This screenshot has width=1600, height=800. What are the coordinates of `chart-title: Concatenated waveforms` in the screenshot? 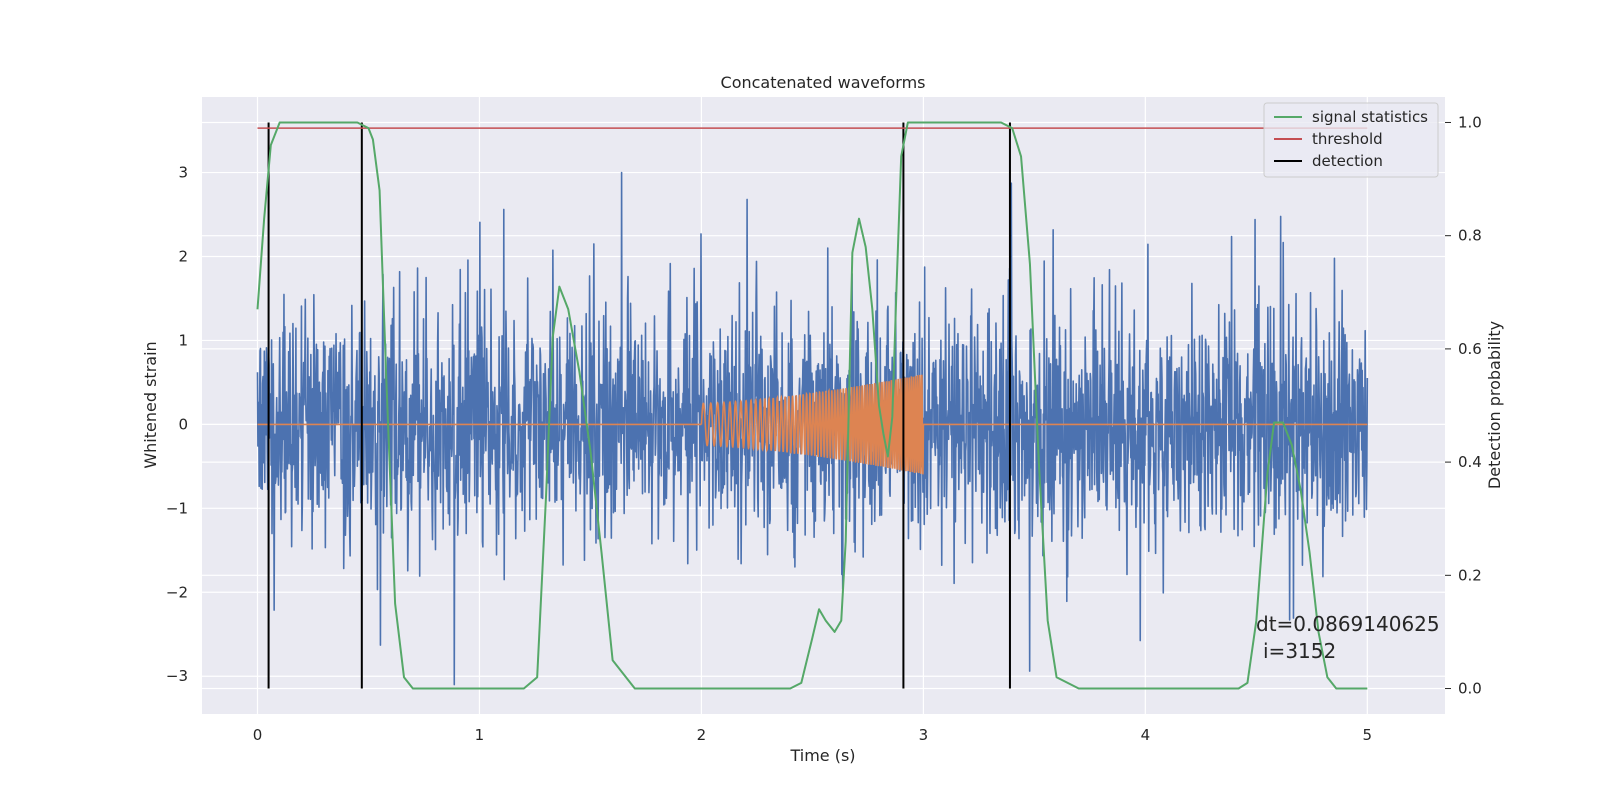 It's located at (823, 82).